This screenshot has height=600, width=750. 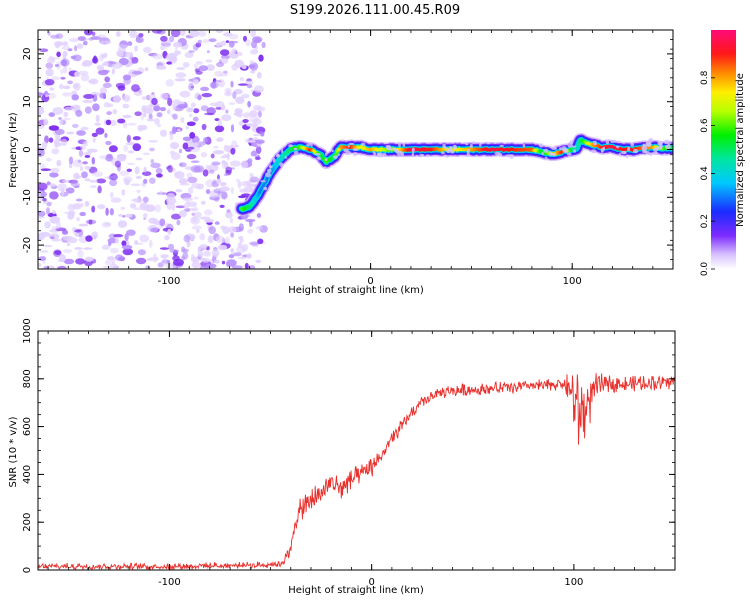 I want to click on x-tick-label: 0, so click(x=371, y=582).